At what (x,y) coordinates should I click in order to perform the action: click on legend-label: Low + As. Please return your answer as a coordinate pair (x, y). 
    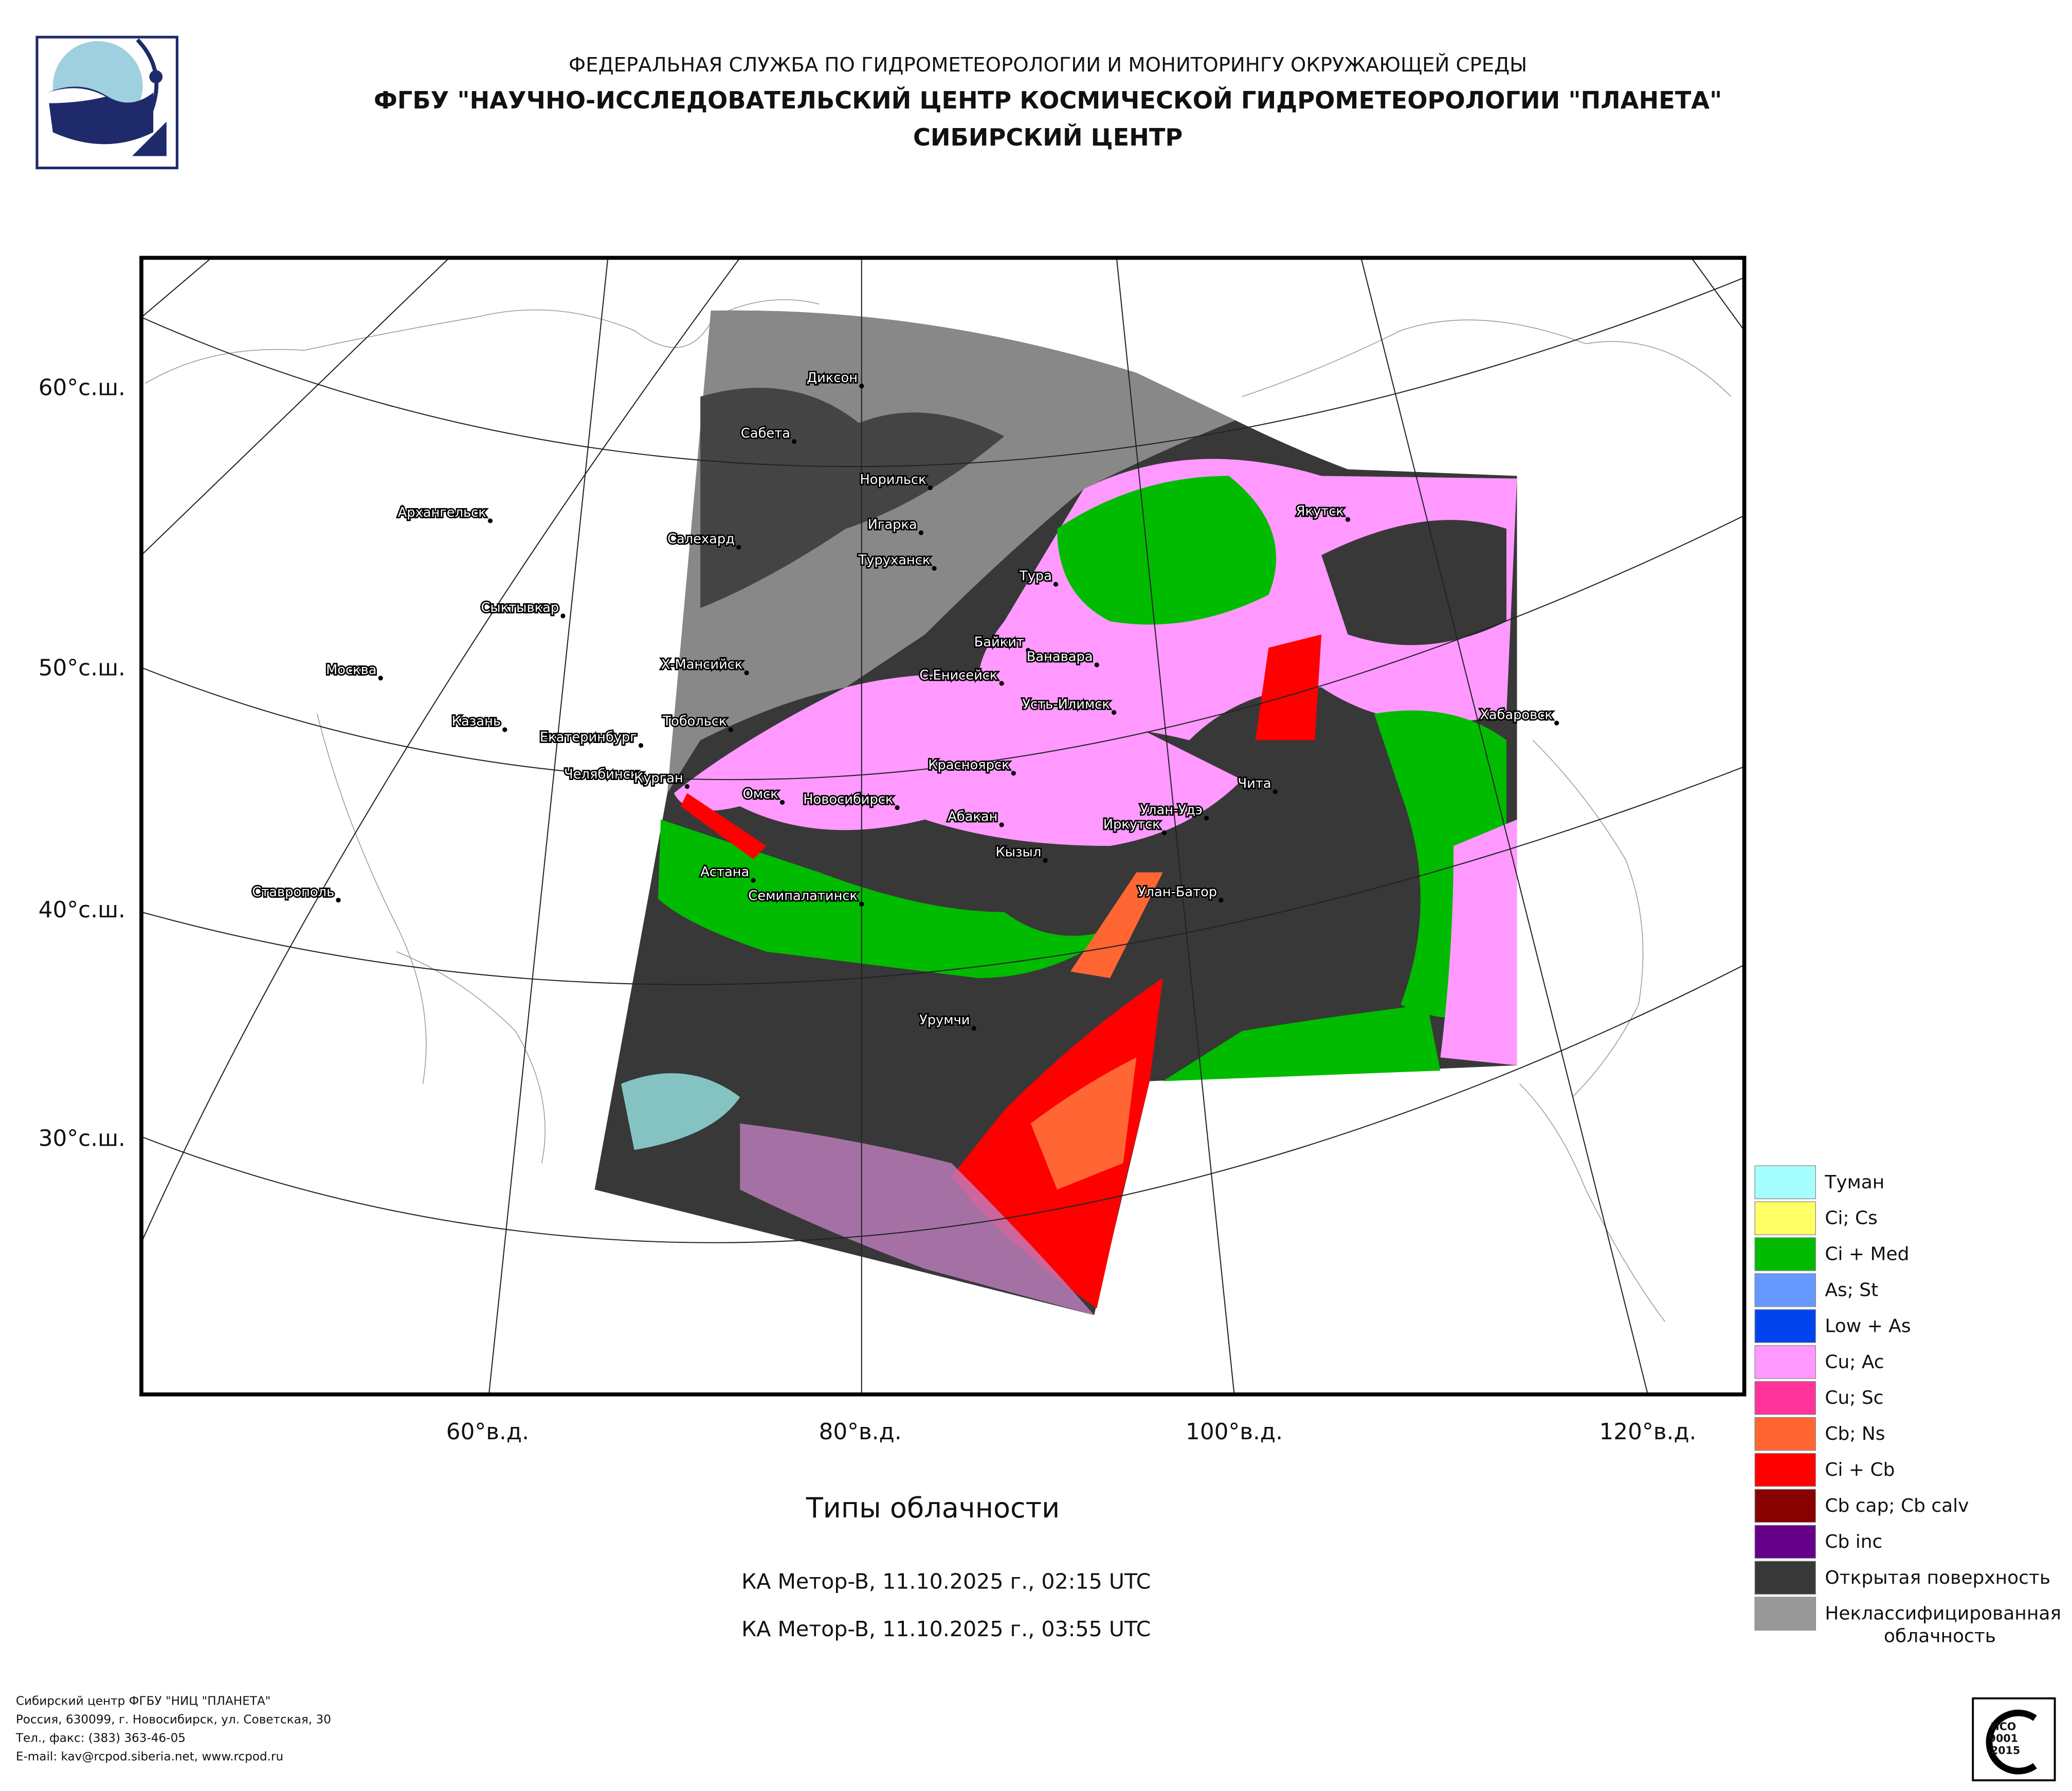
    Looking at the image, I should click on (1868, 1325).